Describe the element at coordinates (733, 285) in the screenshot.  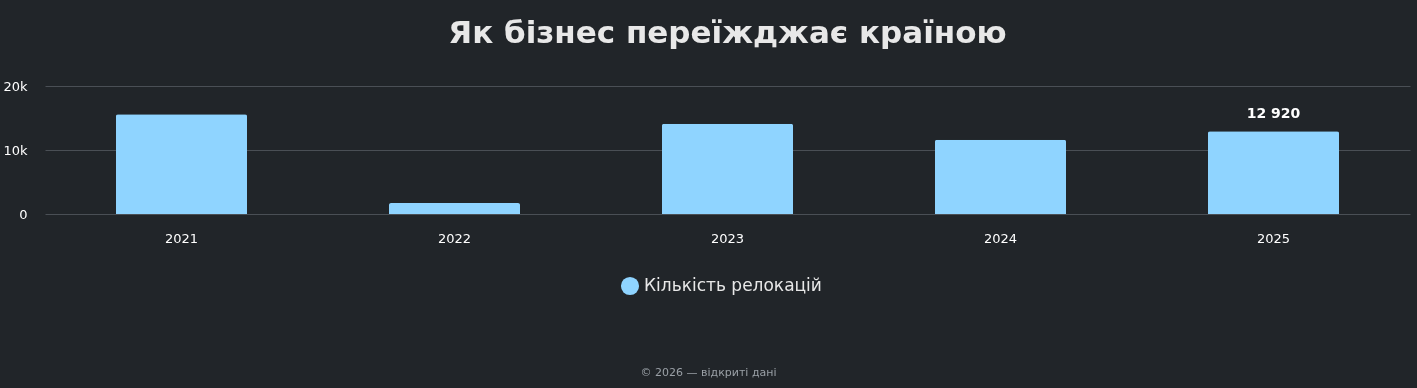
I see `legend-label: Кількість релокацій` at that location.